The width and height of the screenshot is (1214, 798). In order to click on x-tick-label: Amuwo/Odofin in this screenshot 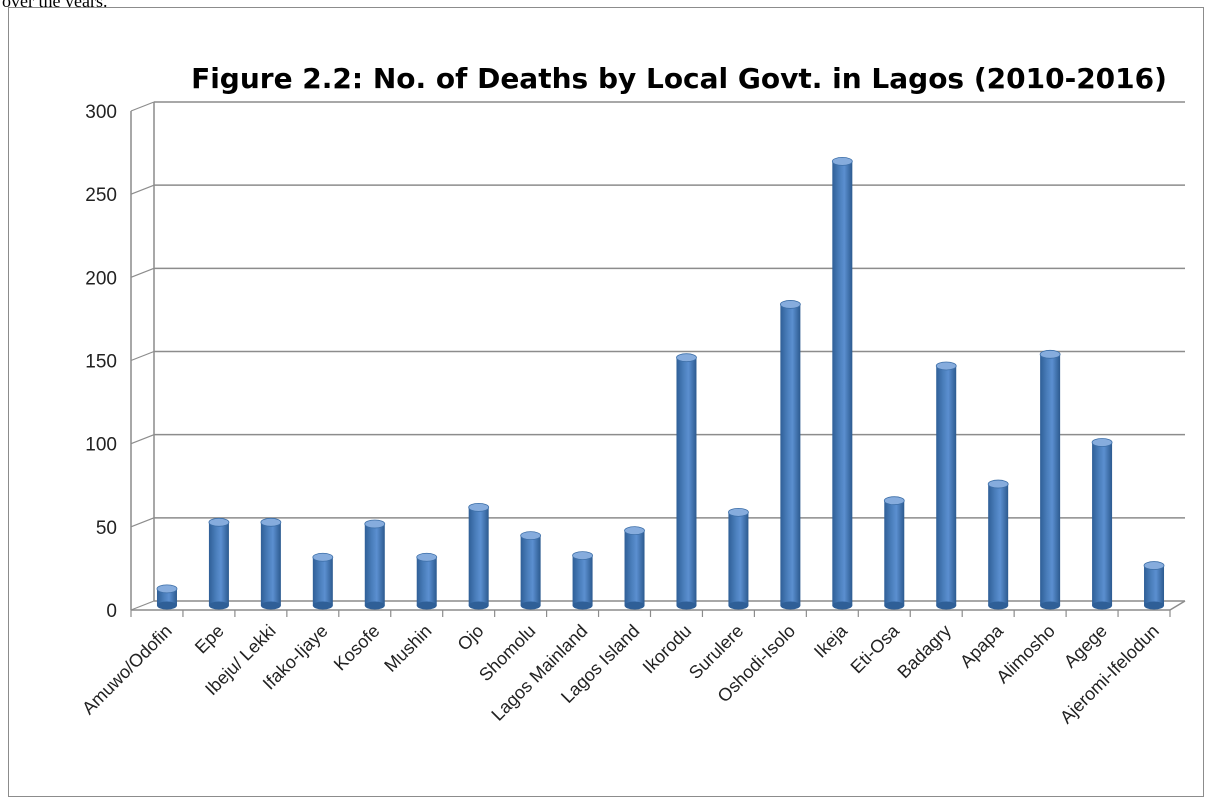, I will do `click(127, 670)`.